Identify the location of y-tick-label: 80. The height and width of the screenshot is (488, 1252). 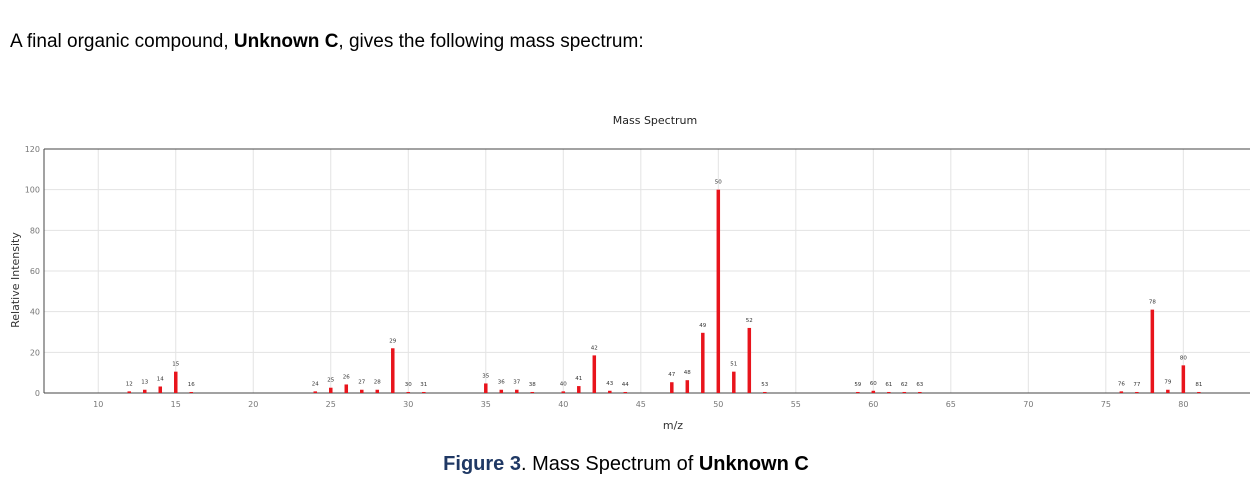
(35, 230).